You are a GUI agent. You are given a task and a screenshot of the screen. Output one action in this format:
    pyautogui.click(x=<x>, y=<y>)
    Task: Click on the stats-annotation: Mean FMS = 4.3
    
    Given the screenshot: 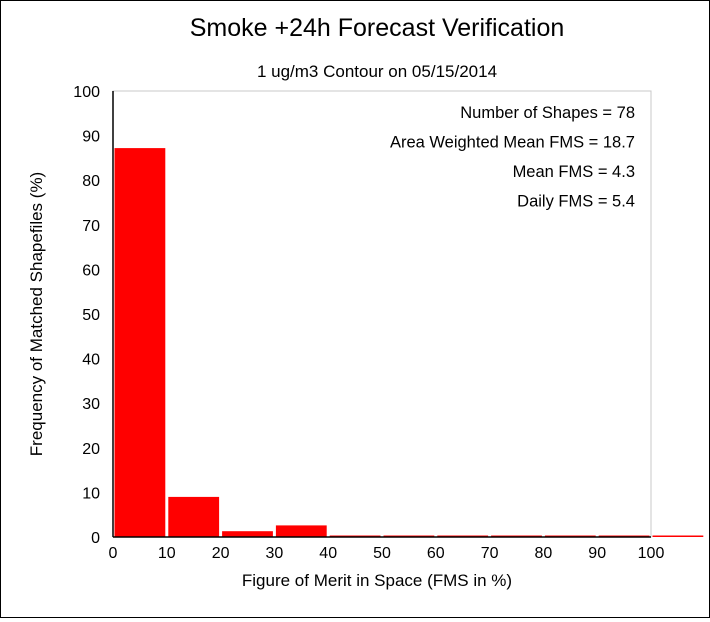 What is the action you would take?
    pyautogui.click(x=574, y=172)
    